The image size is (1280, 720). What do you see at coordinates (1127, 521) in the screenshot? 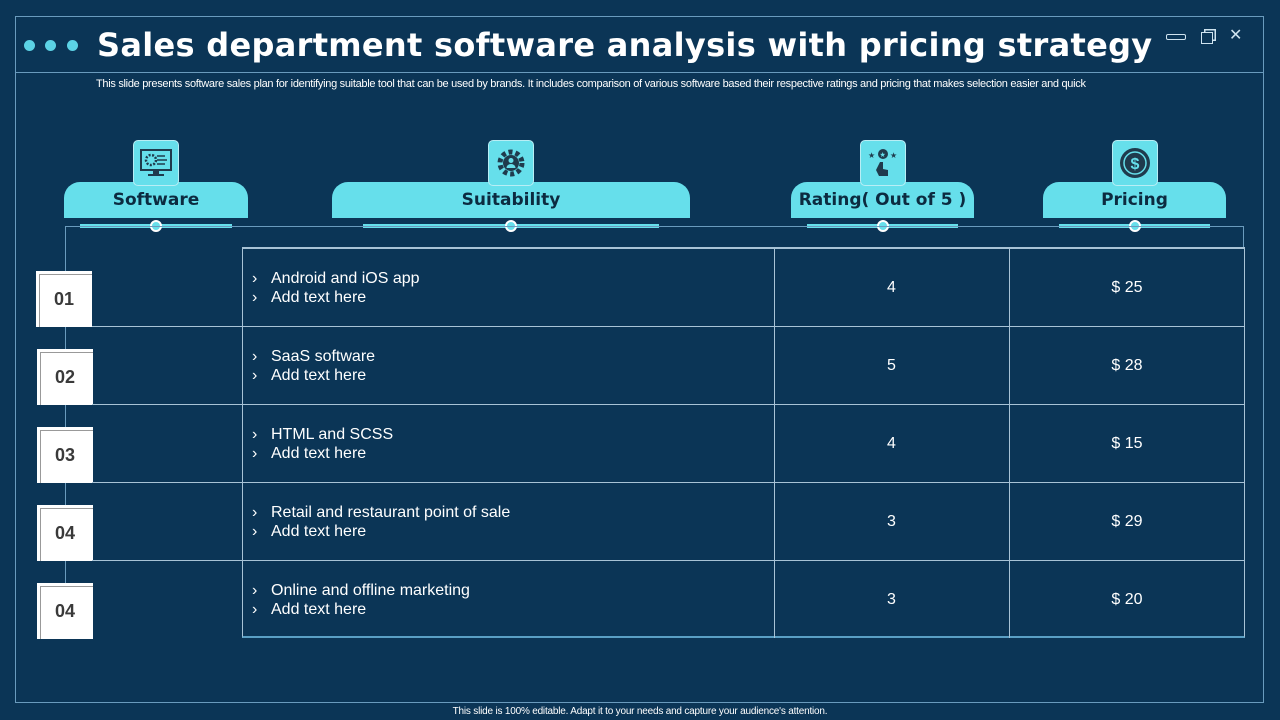
I see `price-cell: $ 29` at bounding box center [1127, 521].